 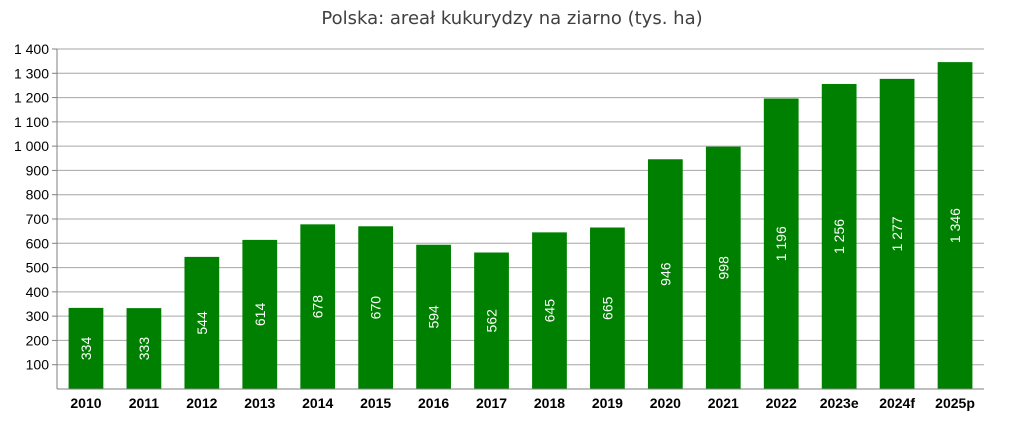 What do you see at coordinates (38, 365) in the screenshot?
I see `y-tick-label: 100` at bounding box center [38, 365].